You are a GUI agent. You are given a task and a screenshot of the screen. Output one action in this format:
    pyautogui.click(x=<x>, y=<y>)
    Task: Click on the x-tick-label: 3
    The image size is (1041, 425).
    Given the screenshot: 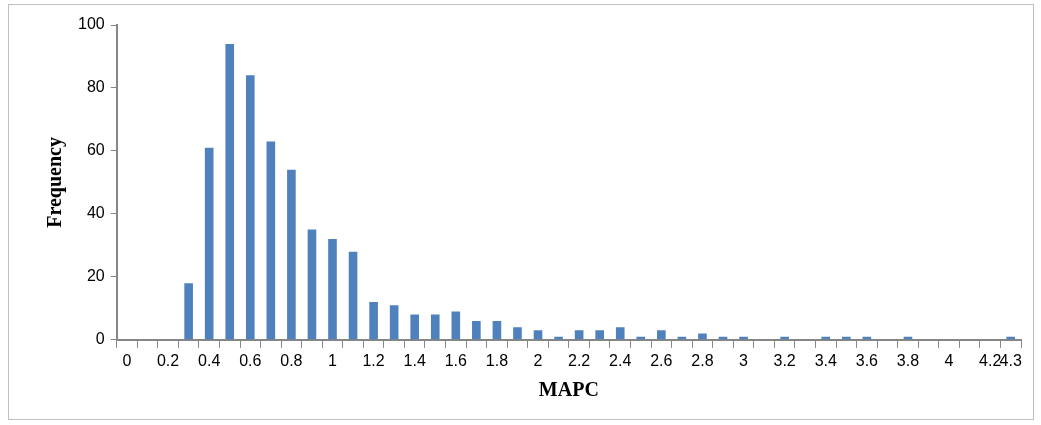 What is the action you would take?
    pyautogui.click(x=744, y=360)
    